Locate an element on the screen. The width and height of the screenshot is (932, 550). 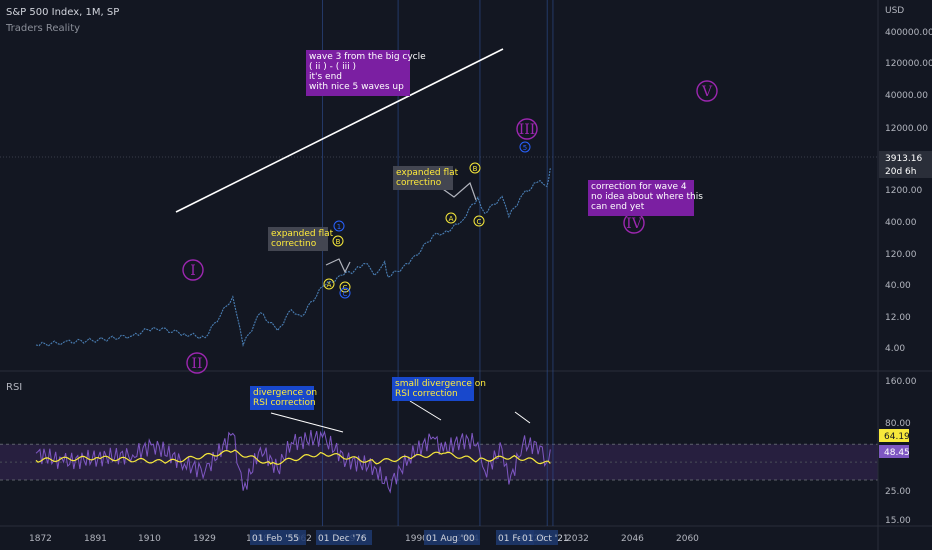
price-tick-label: 1200.00 is located at coordinates (903, 191).